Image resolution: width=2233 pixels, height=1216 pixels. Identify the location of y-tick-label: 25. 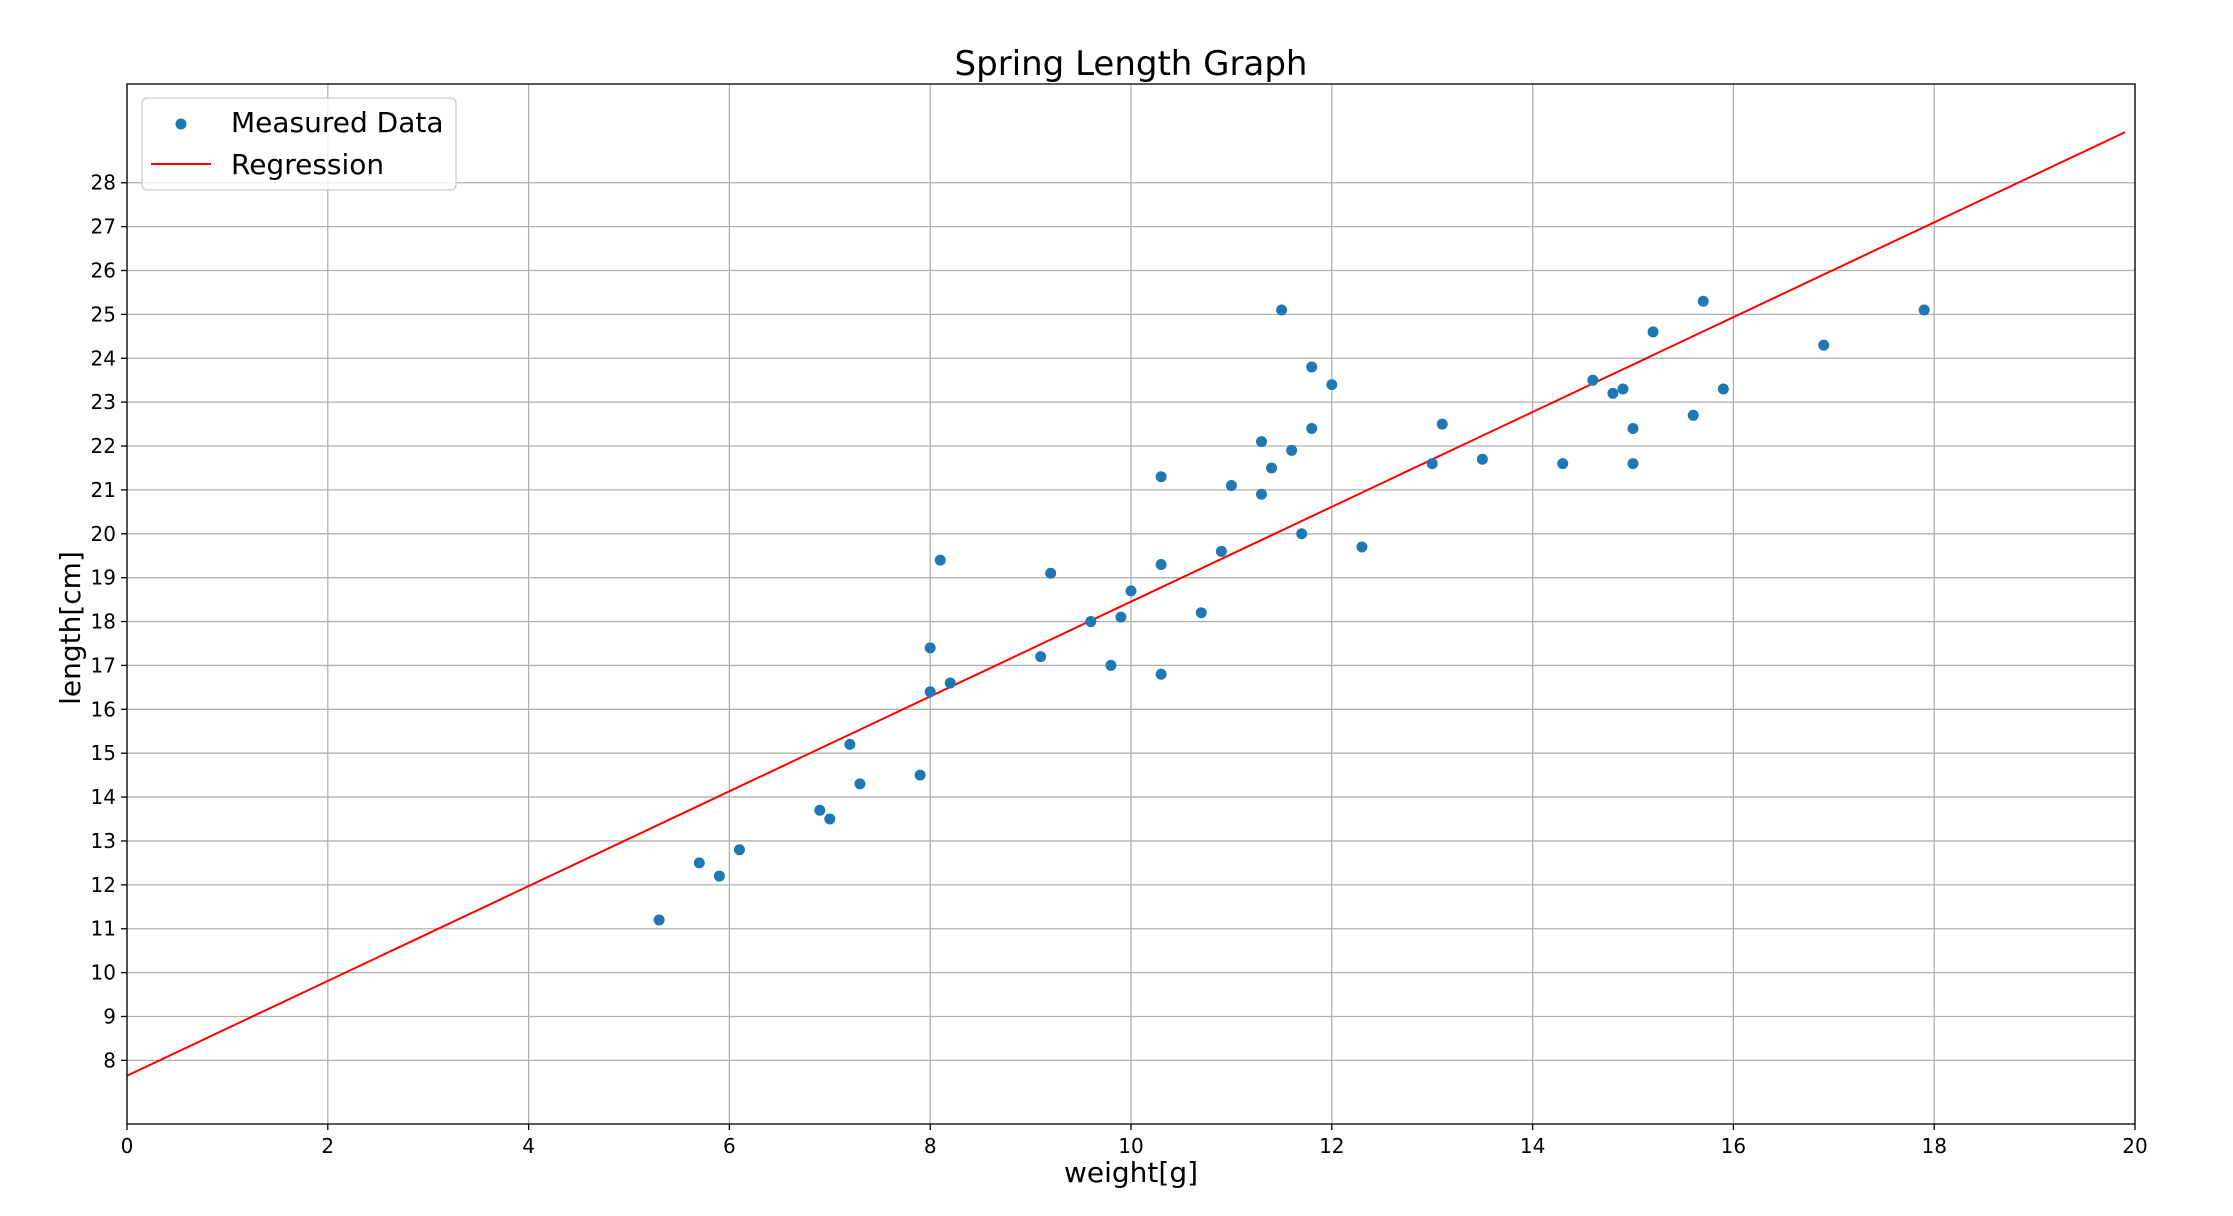
(103, 314).